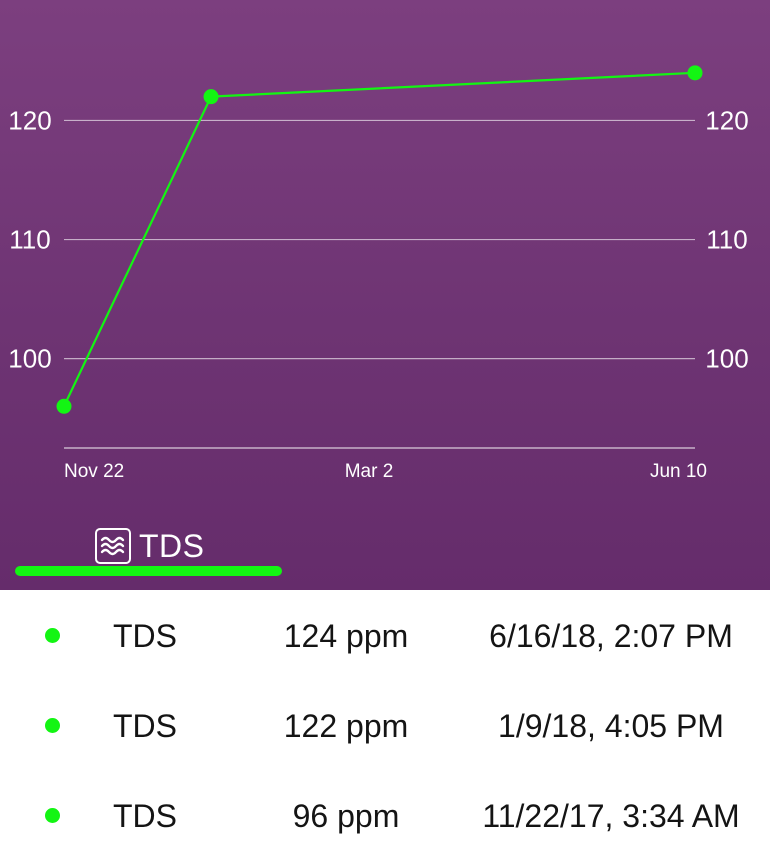 Image resolution: width=770 pixels, height=860 pixels. What do you see at coordinates (346, 636) in the screenshot?
I see `reading-value: 124 ppm` at bounding box center [346, 636].